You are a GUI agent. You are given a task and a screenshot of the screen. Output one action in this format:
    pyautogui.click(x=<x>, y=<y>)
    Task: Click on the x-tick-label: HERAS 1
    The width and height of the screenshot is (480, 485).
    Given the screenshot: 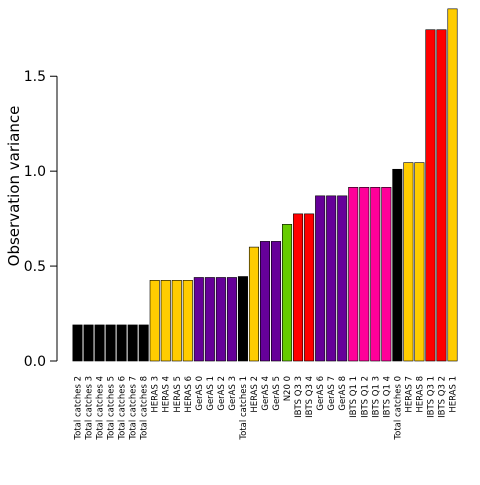 What is the action you would take?
    pyautogui.click(x=453, y=394)
    